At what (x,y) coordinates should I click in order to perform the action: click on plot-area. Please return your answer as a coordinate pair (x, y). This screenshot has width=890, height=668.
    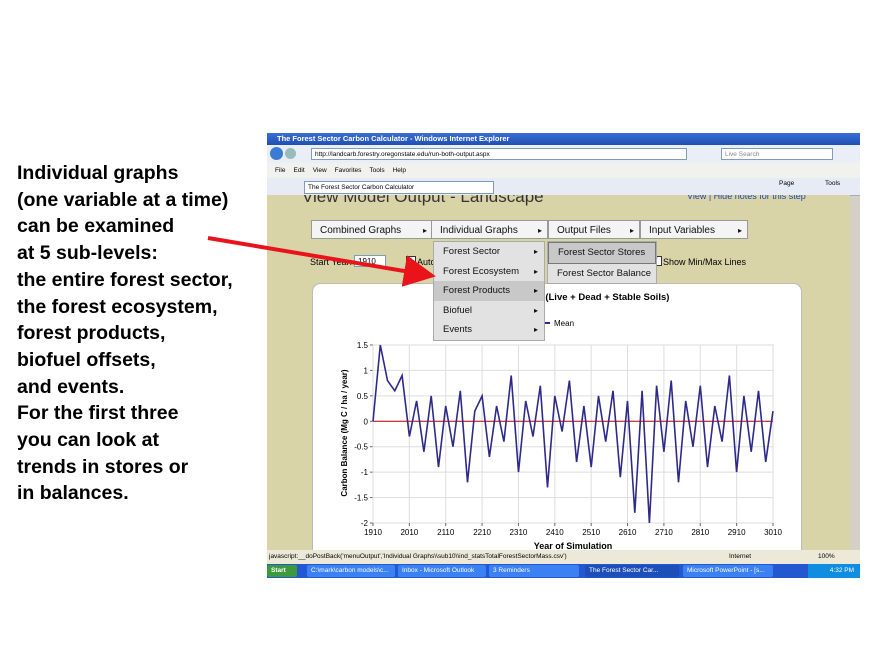
    Looking at the image, I should click on (573, 434).